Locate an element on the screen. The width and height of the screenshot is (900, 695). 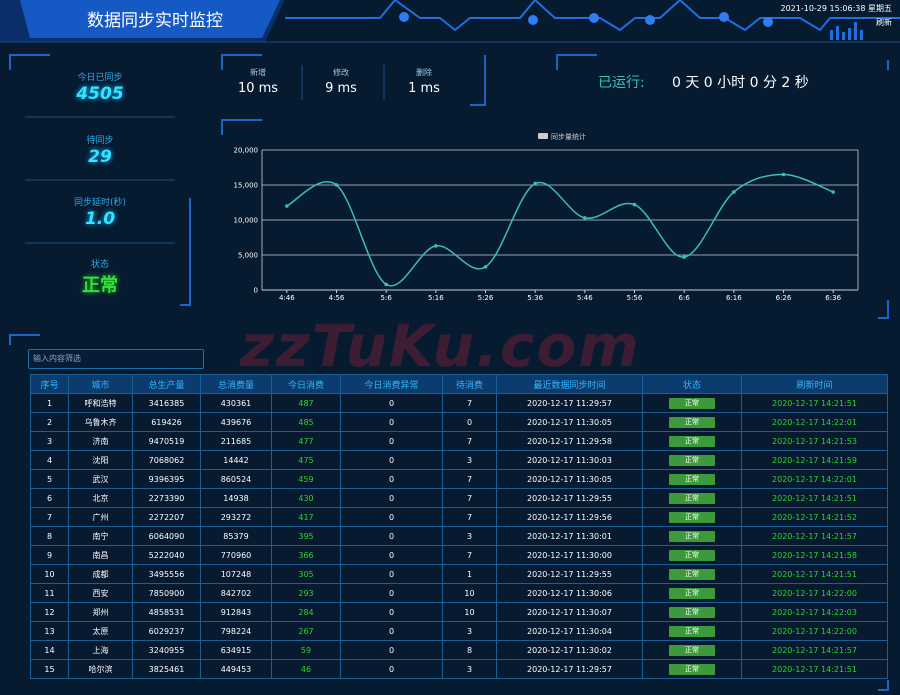
header-row: 序号 城市 总生产量 总消费量 今日消费 今日消费异常 待消费 最近数据同步时间 状态 刷新时间 is located at coordinates (459, 384).